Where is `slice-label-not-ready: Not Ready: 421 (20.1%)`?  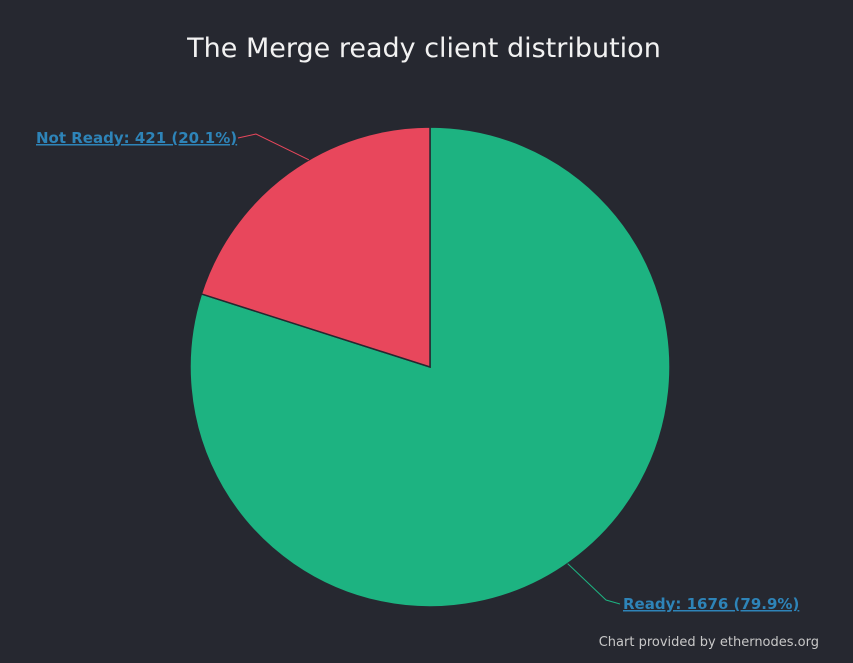
slice-label-not-ready: Not Ready: 421 (20.1%) is located at coordinates (136, 138).